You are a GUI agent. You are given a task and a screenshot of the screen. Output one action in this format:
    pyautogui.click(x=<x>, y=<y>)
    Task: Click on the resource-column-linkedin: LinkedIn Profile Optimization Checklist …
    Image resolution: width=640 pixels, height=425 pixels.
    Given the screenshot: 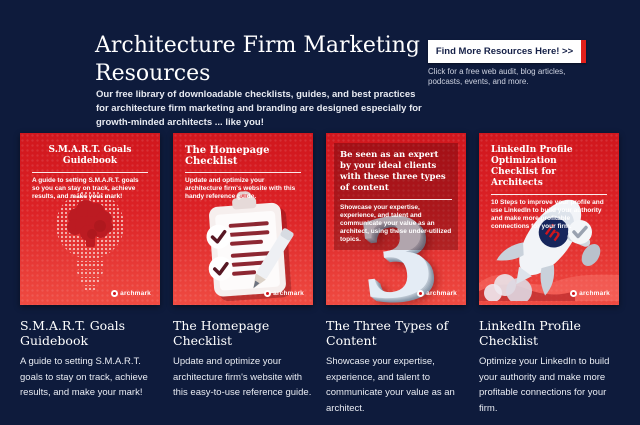 What is the action you would take?
    pyautogui.click(x=549, y=274)
    